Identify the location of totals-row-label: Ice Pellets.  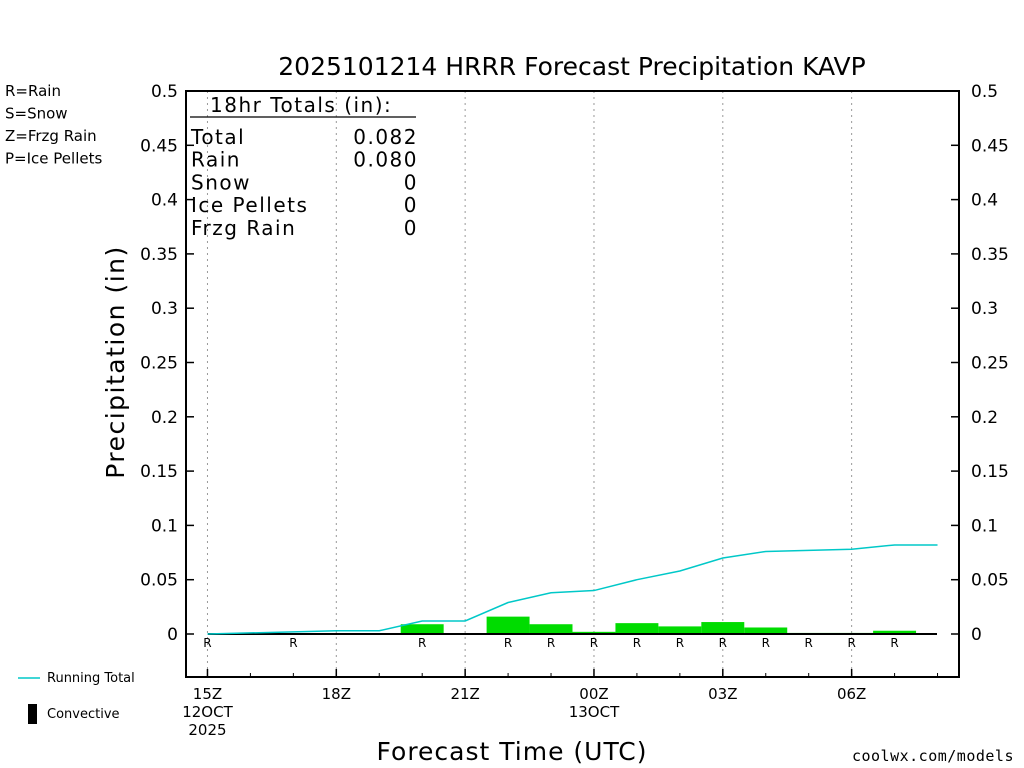
(249, 205).